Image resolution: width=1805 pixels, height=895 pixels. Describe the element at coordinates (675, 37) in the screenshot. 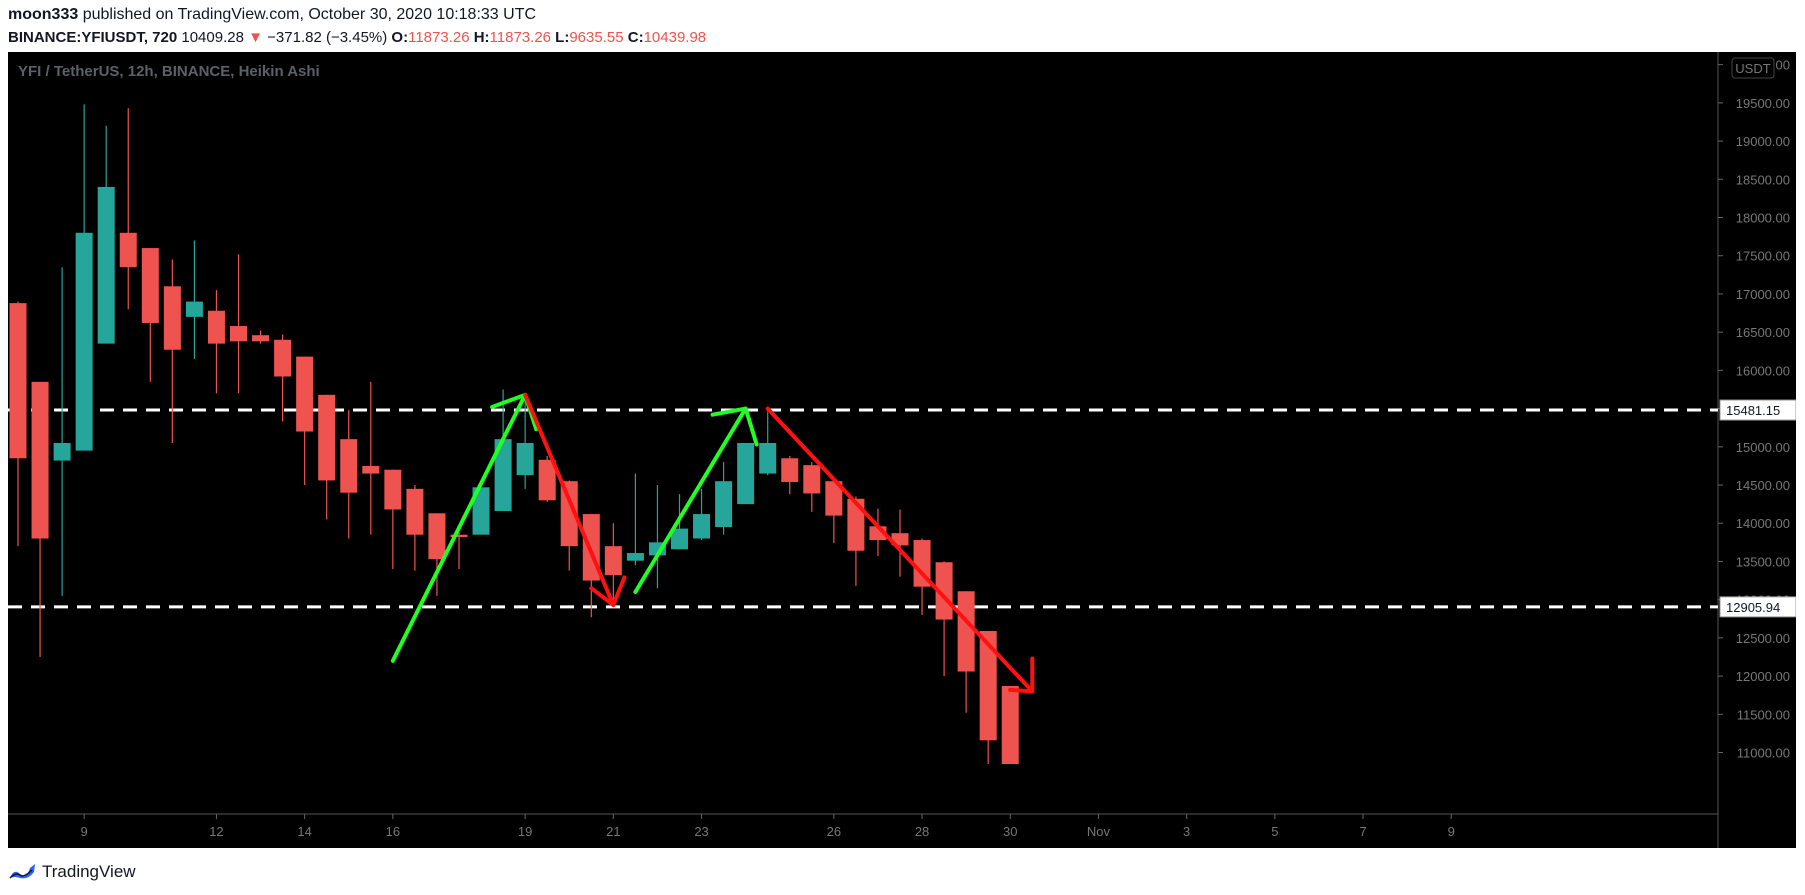

I see `close-value: 10439.98` at that location.